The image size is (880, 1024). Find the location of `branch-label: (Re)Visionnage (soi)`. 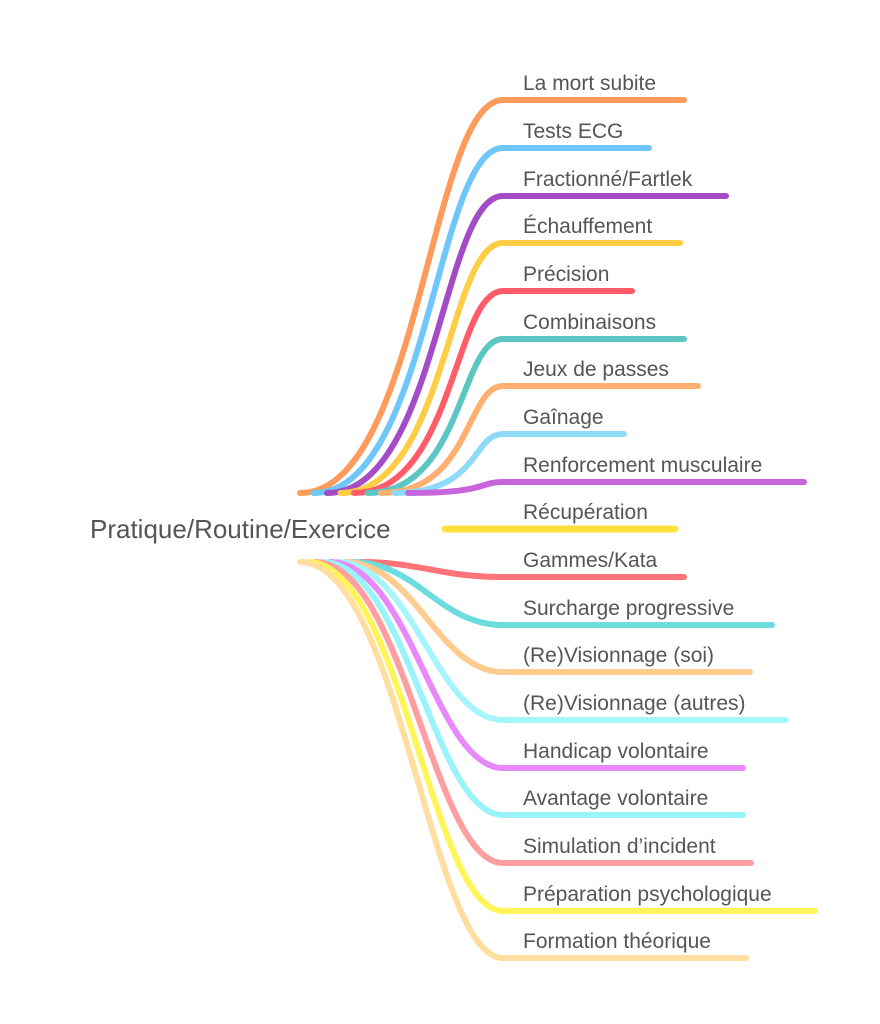

branch-label: (Re)Visionnage (soi) is located at coordinates (618, 655).